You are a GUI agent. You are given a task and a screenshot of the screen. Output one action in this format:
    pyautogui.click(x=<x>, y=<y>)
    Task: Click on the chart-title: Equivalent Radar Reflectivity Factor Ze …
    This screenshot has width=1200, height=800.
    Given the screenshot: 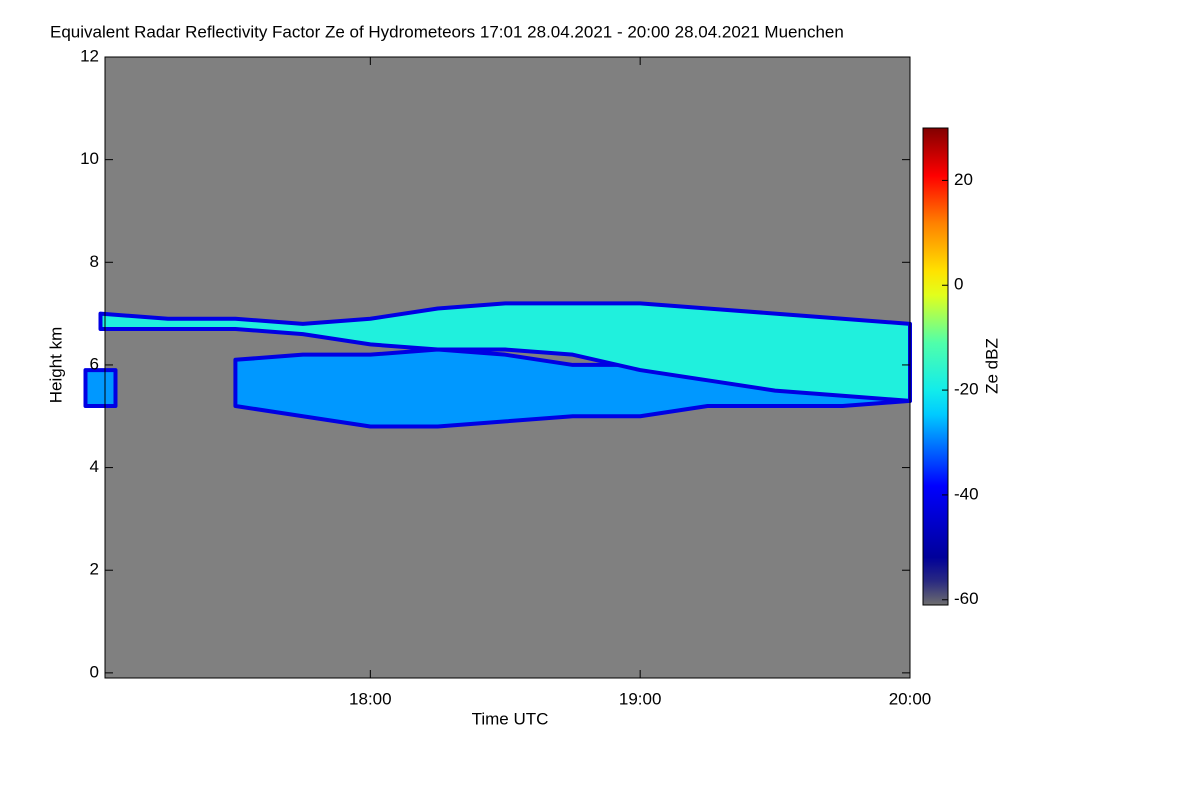 What is the action you would take?
    pyautogui.click(x=447, y=31)
    